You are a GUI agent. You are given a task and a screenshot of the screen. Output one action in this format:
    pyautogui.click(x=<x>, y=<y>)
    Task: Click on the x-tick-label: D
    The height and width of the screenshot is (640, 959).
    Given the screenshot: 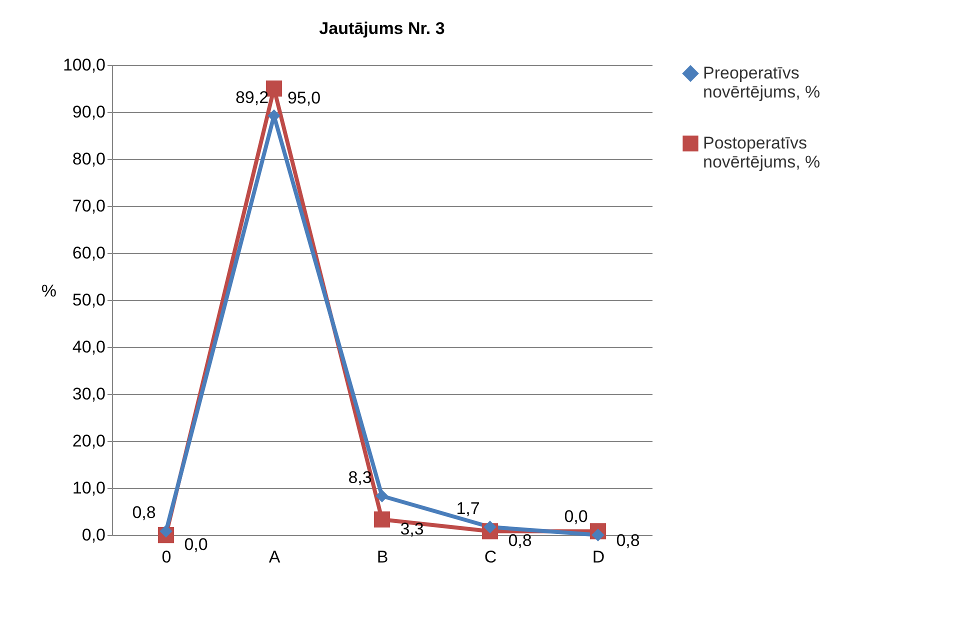 What is the action you would take?
    pyautogui.click(x=598, y=557)
    